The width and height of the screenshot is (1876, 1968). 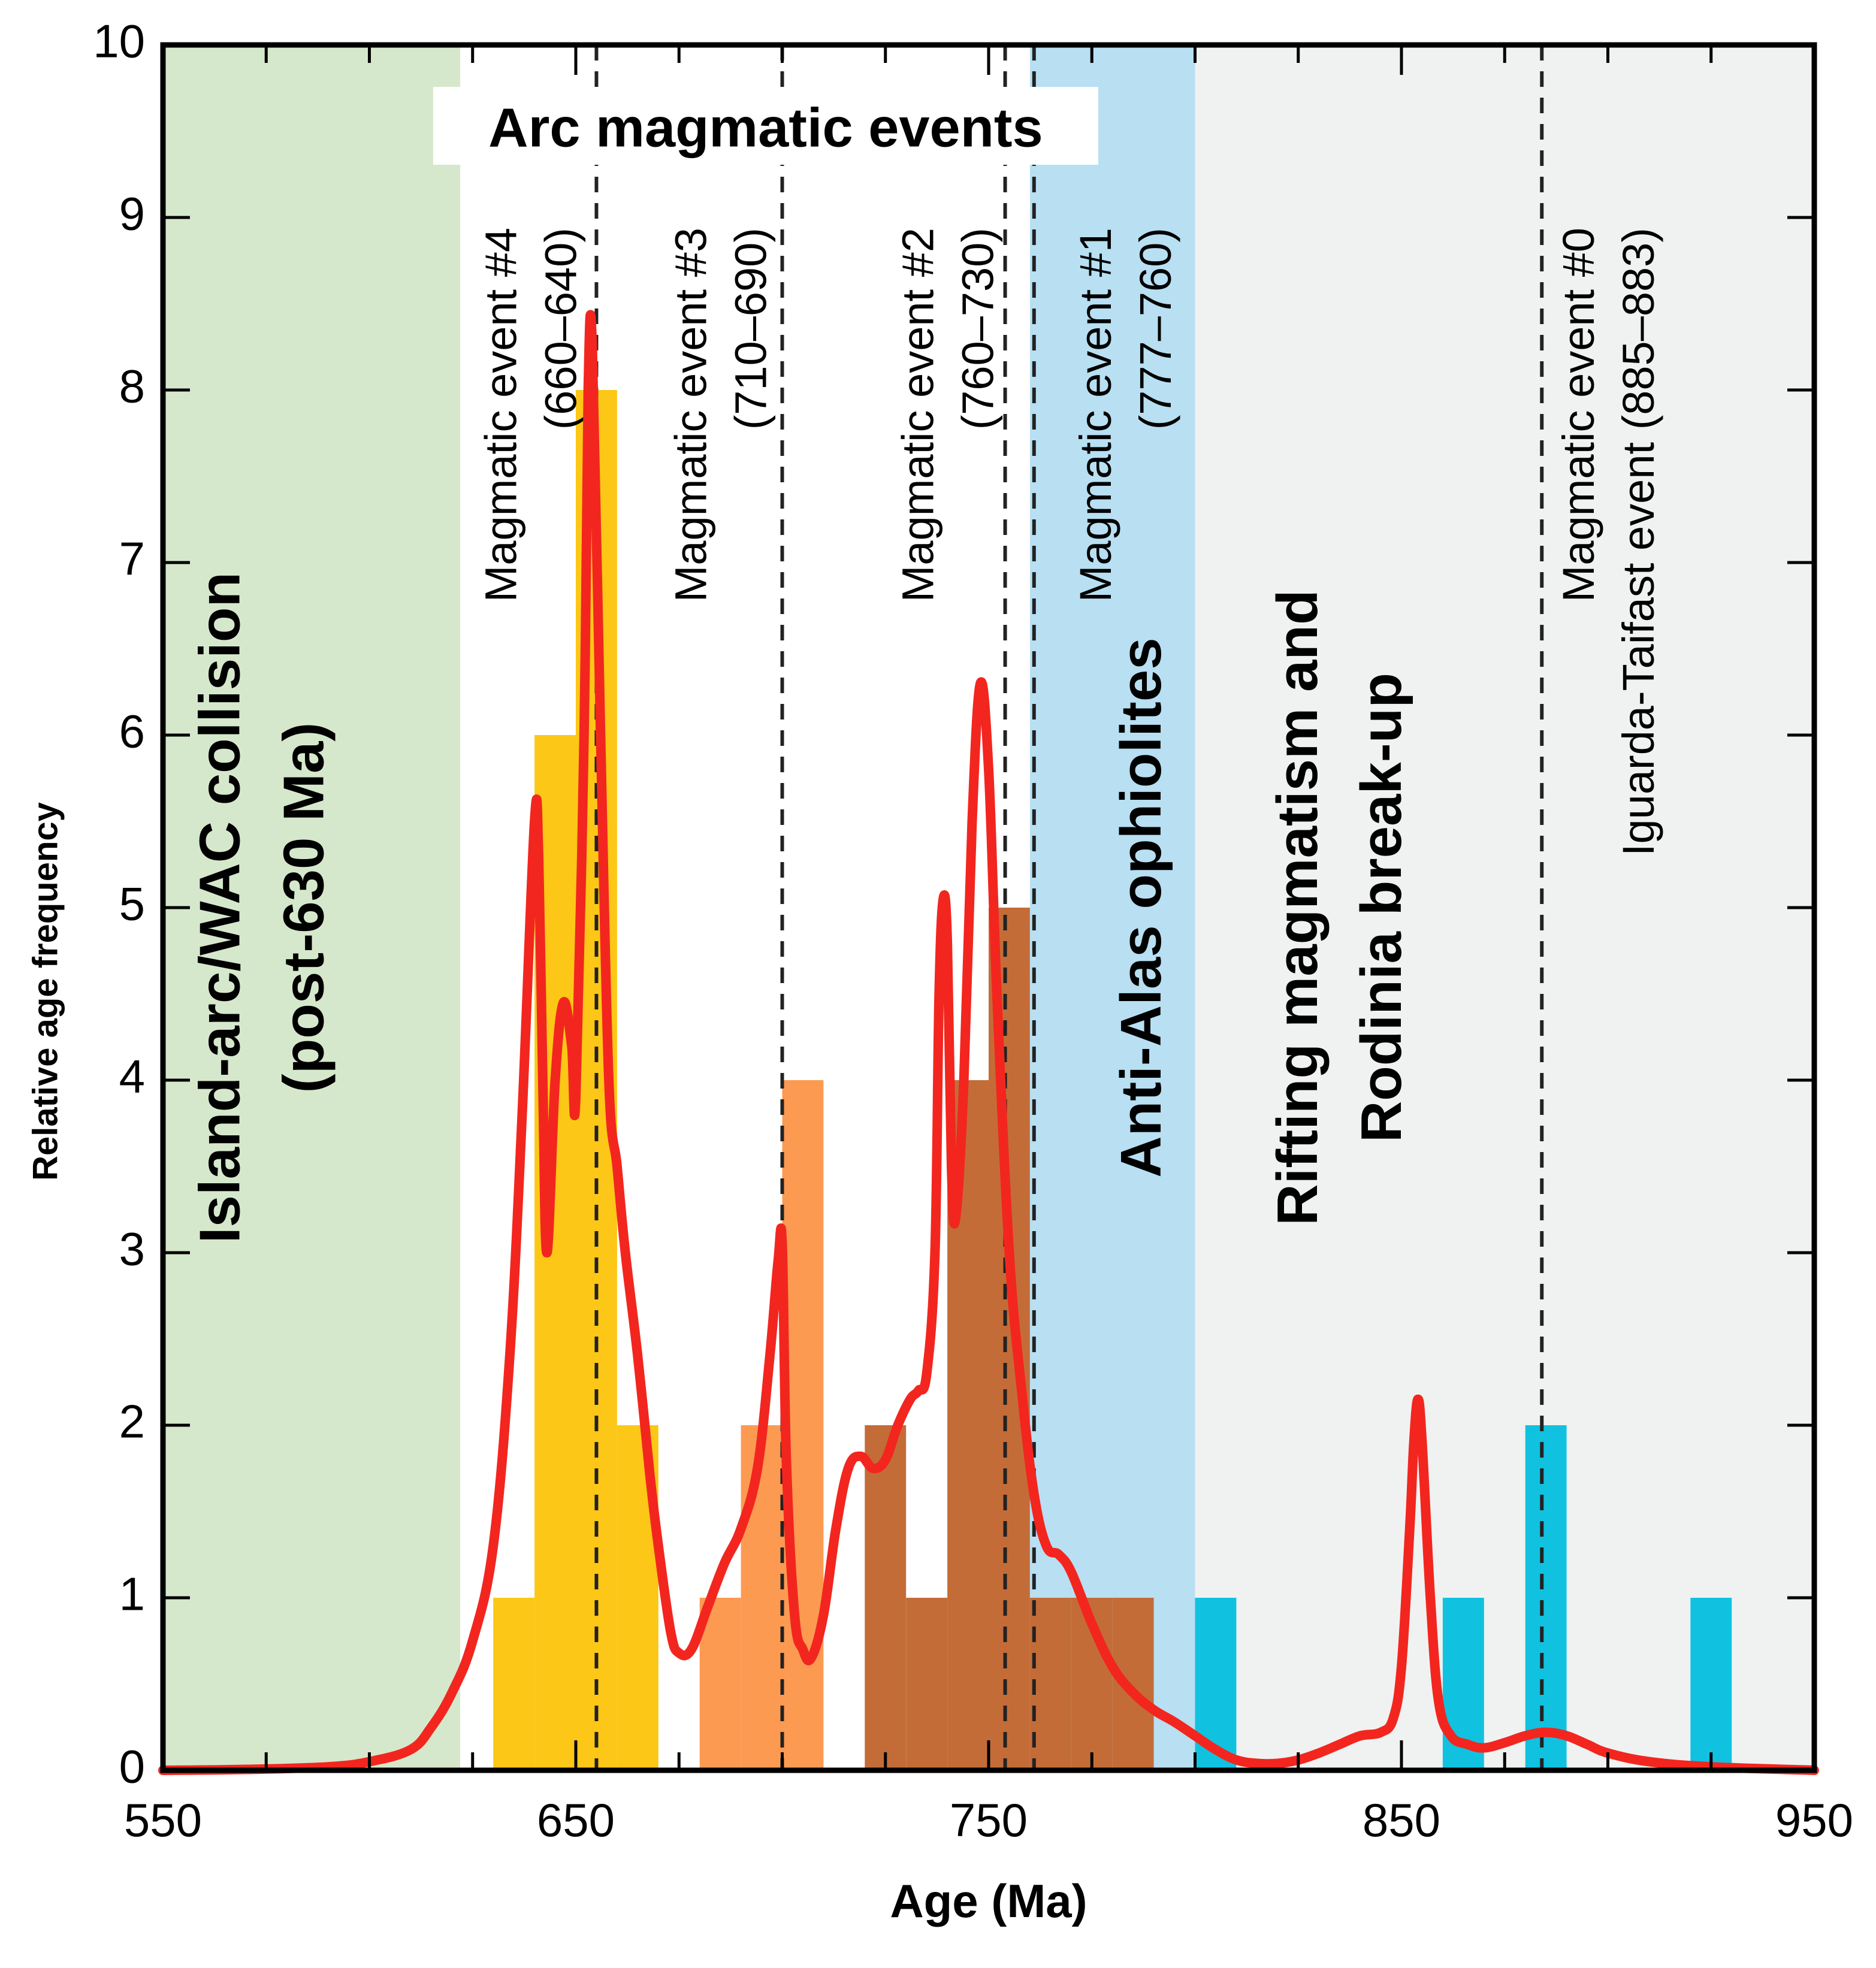 I want to click on event-label-event-4-1: (660–640), so click(x=561, y=329).